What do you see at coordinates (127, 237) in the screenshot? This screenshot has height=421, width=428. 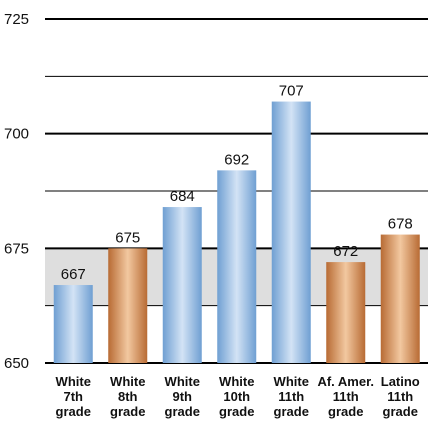 I see `data-label: 675` at bounding box center [127, 237].